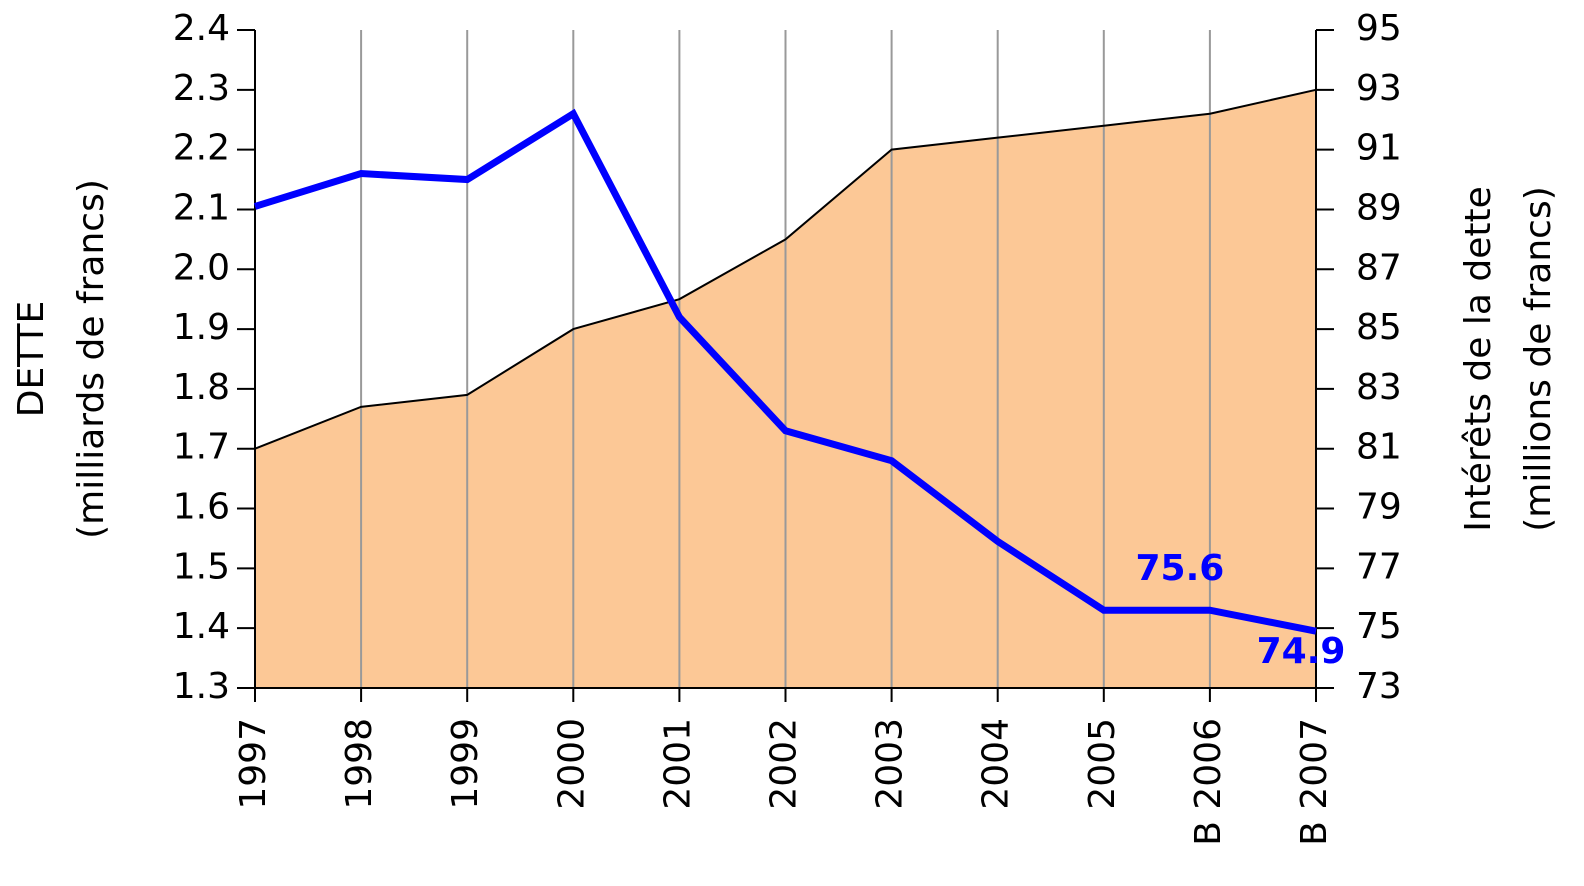 The image size is (1584, 886). I want to click on y2-tick-label: 87, so click(1379, 267).